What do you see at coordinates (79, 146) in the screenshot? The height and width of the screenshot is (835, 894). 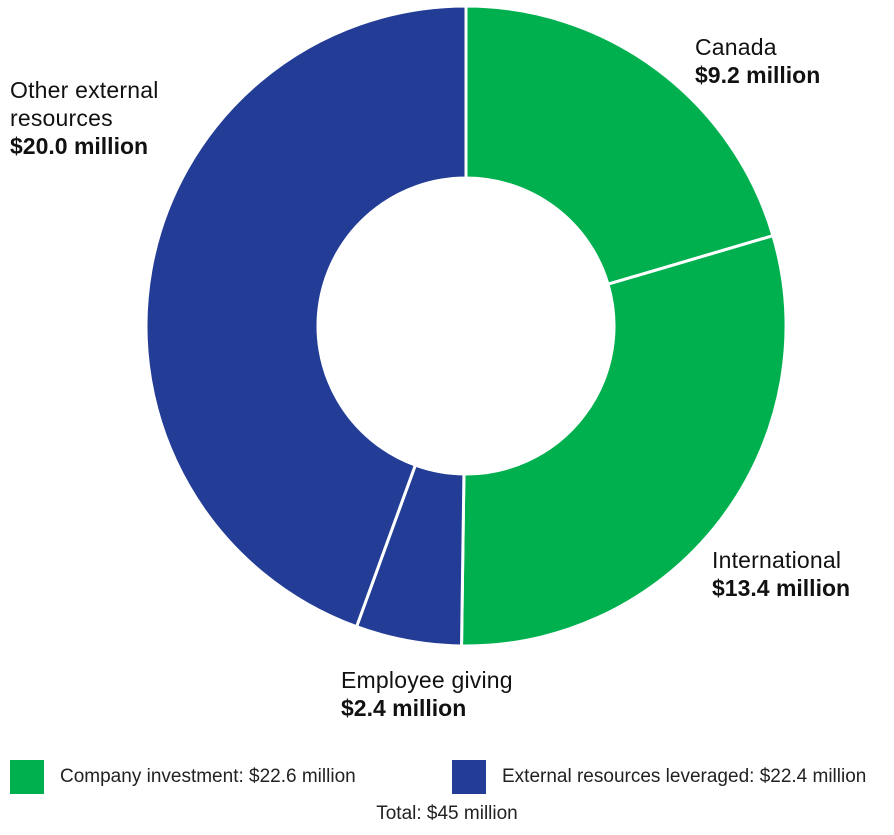 I see `slice-value-other-external: $20.0 million` at bounding box center [79, 146].